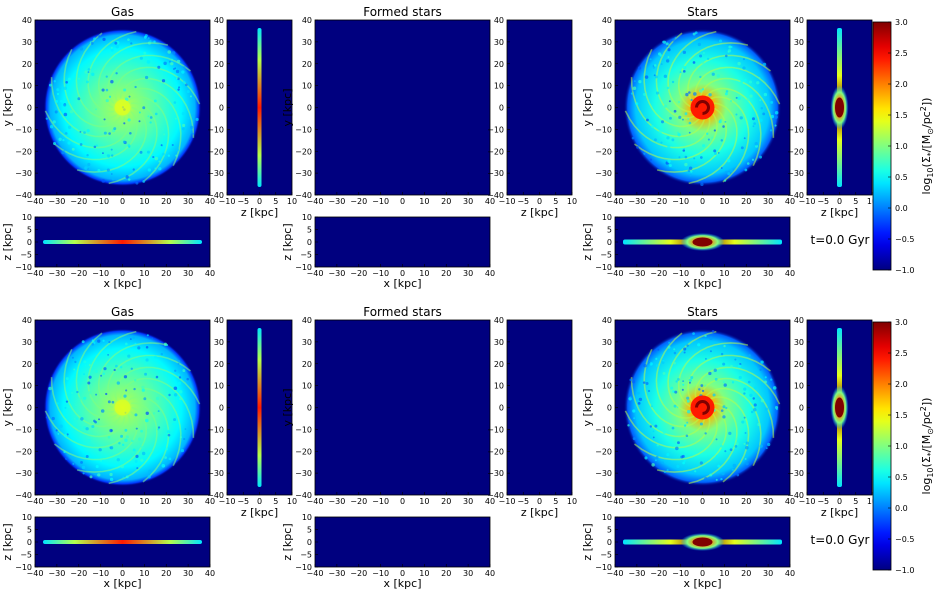 Image resolution: width=950 pixels, height=605 pixels. Describe the element at coordinates (490, 501) in the screenshot. I see `face-on-x-tick-label: 40` at that location.